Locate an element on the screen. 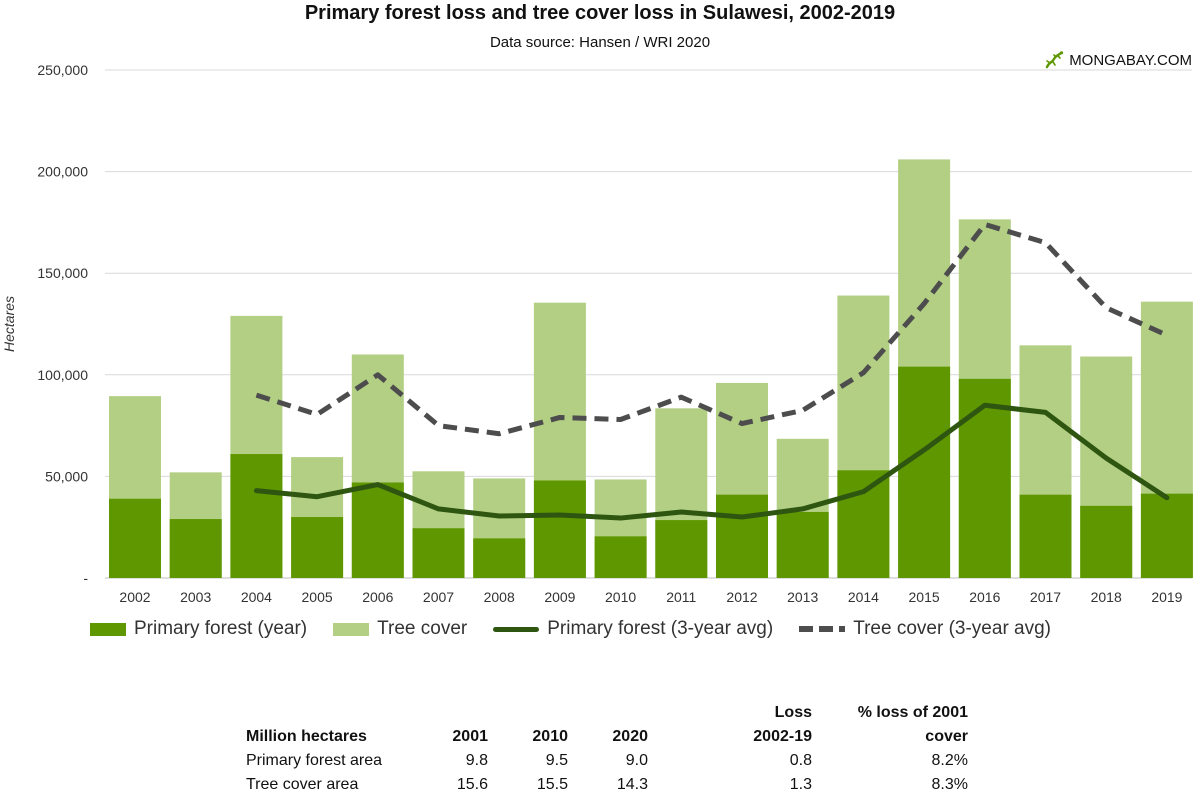 The height and width of the screenshot is (800, 1200). summary-cell: 8.2% is located at coordinates (949, 760).